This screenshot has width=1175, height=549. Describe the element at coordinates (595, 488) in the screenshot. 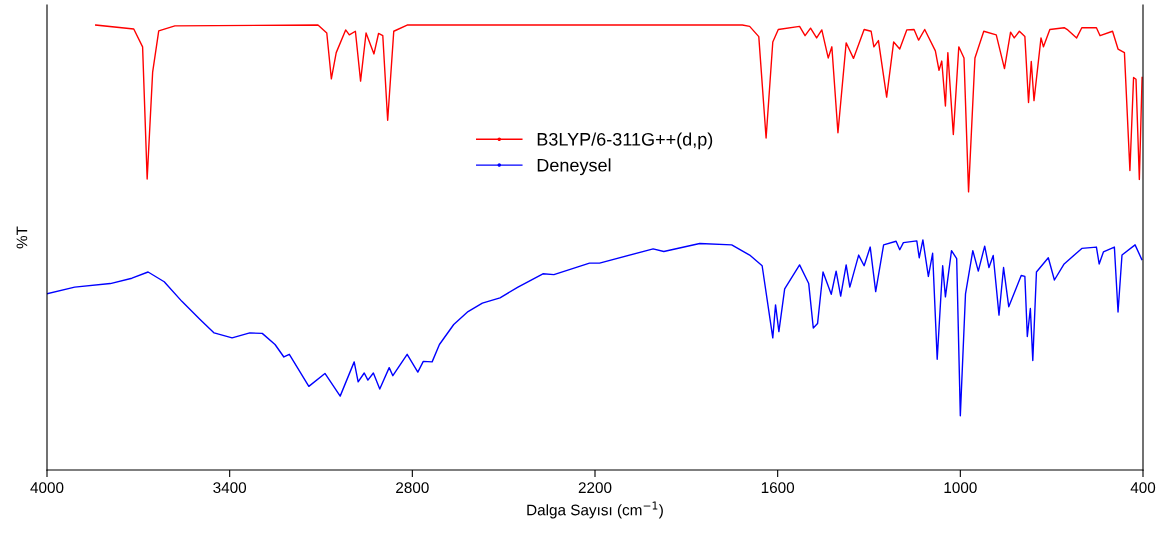

I see `x-tick-label: 2200` at that location.